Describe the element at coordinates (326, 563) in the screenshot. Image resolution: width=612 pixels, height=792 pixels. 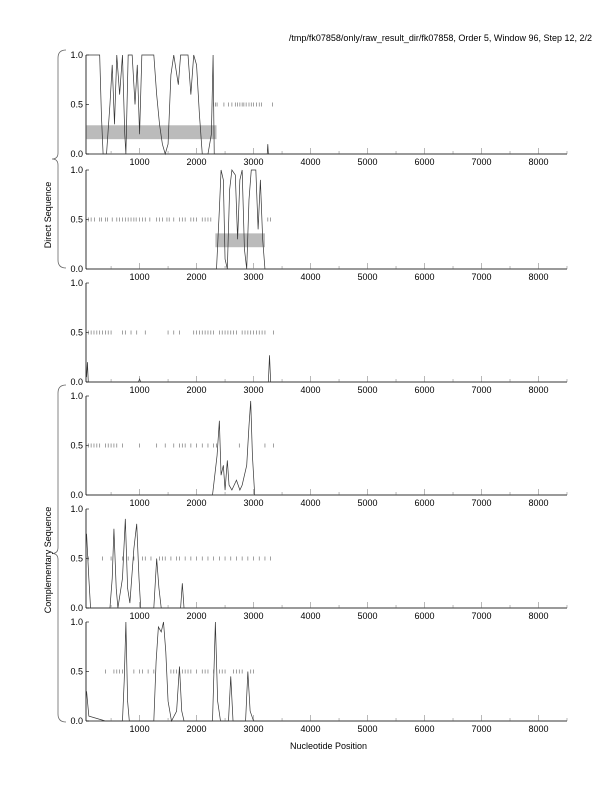
I see `complementary-frame-2-coding-potential-line` at that location.